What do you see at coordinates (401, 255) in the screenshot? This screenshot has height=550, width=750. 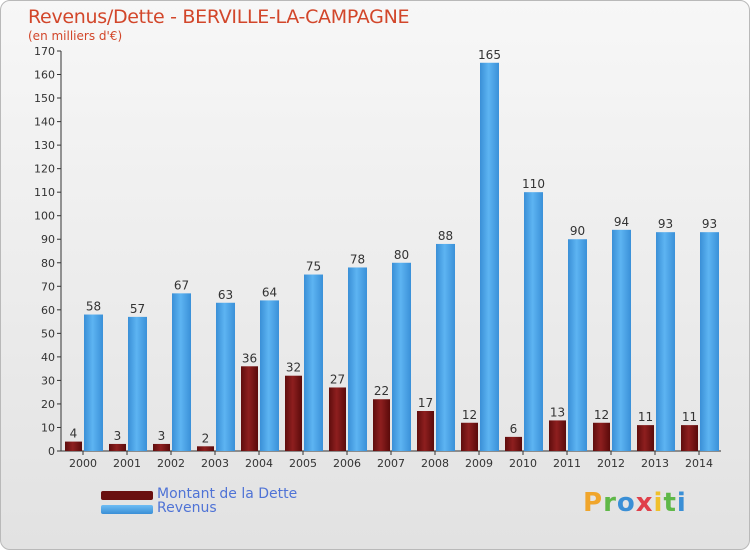 I see `data-label-revenue-2007: 80` at bounding box center [401, 255].